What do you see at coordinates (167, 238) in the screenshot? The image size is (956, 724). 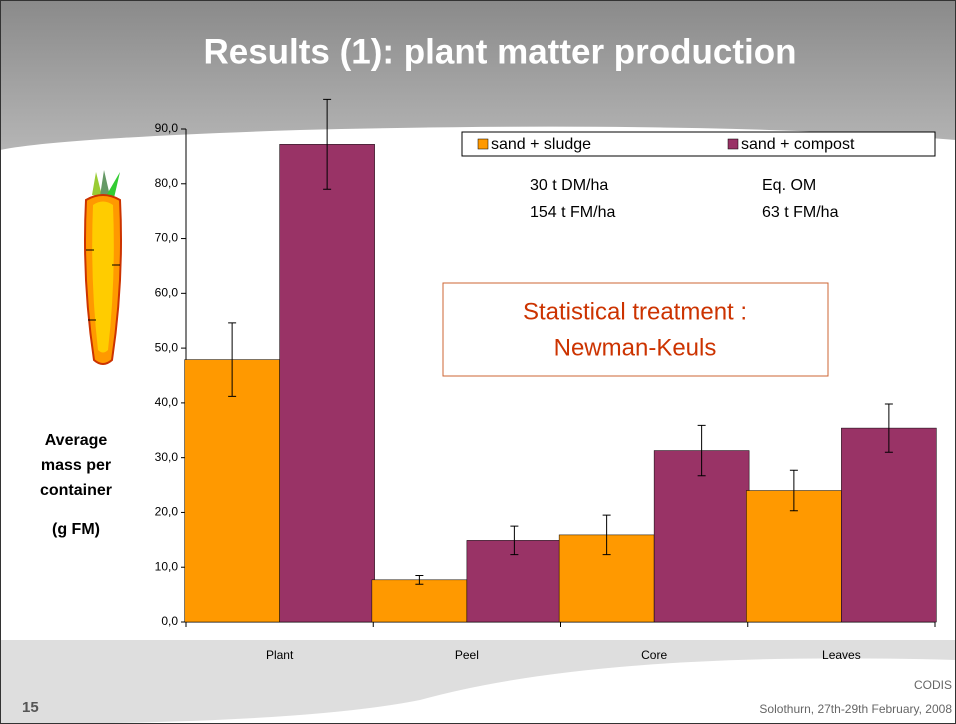 I see `y-tick-label: 70,0` at bounding box center [167, 238].